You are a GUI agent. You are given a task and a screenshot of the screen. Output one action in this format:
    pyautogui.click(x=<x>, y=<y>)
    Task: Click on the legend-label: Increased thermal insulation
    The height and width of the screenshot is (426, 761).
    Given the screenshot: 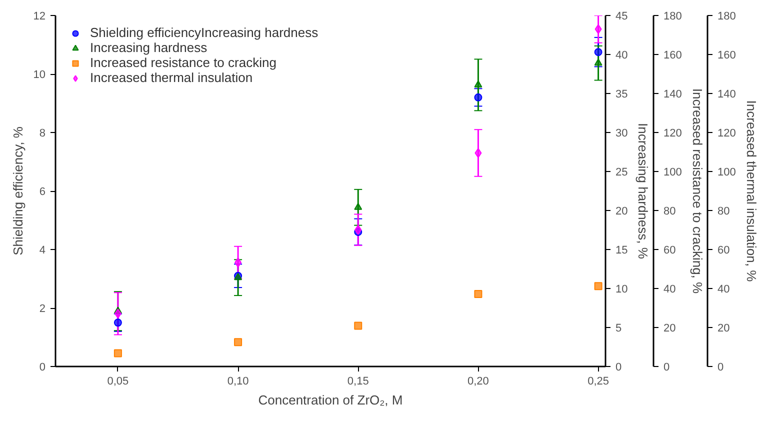 What is the action you would take?
    pyautogui.click(x=171, y=77)
    